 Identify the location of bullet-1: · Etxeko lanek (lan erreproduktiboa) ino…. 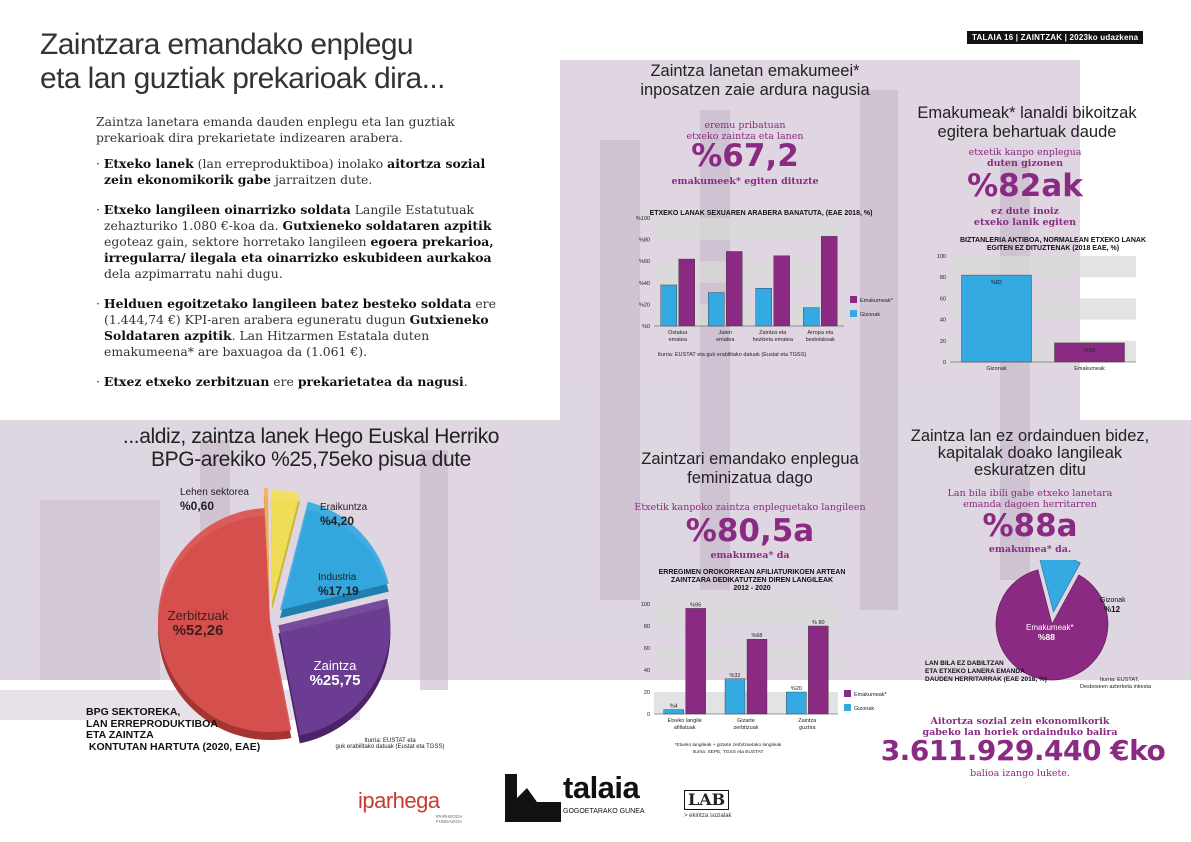
(291, 171).